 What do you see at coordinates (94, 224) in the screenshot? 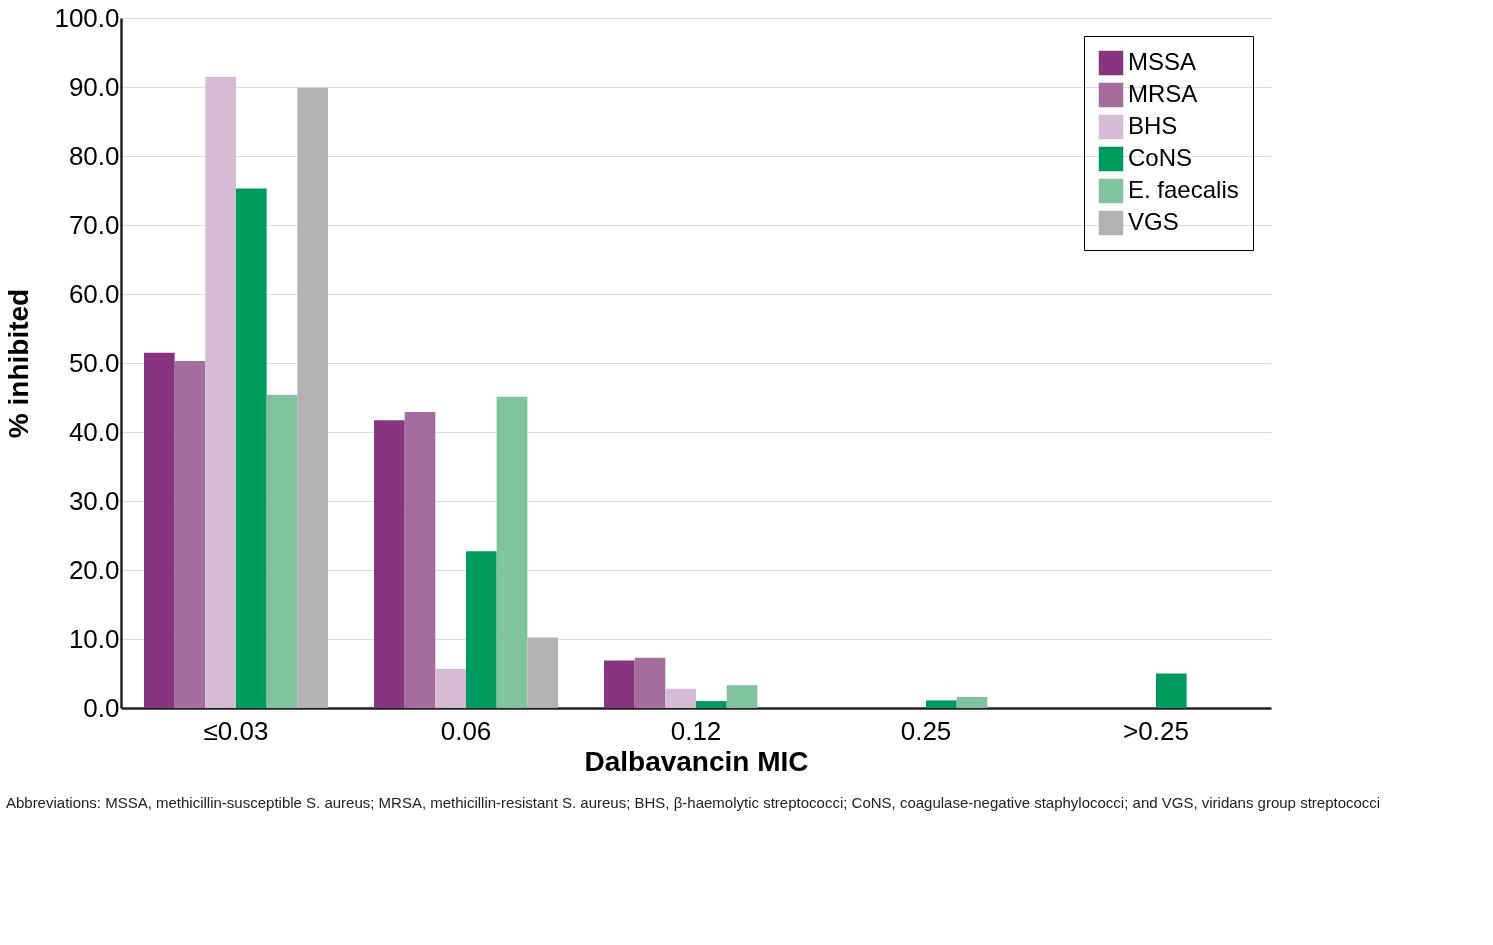
I see `y-tick-label: 70.0` at bounding box center [94, 224].